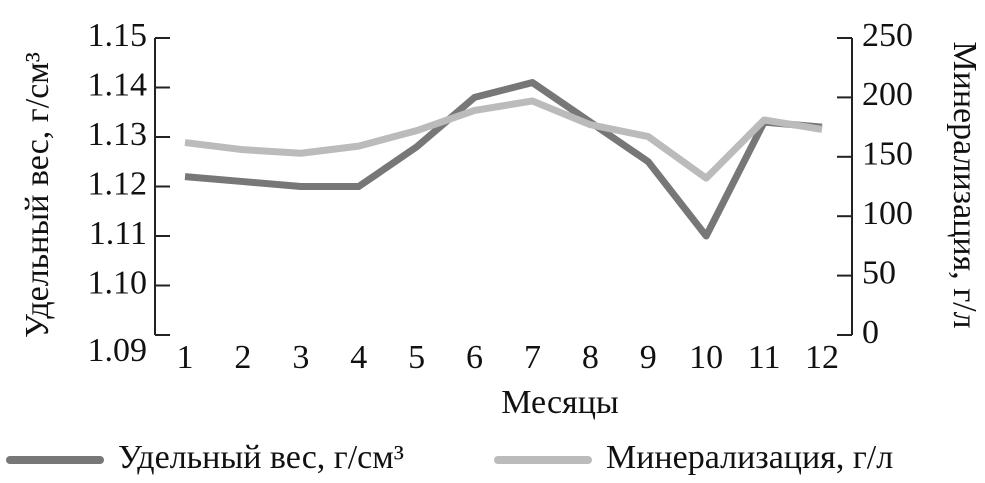 The width and height of the screenshot is (985, 483). I want to click on legend-label: Удельный вес, г/см³, so click(261, 457).